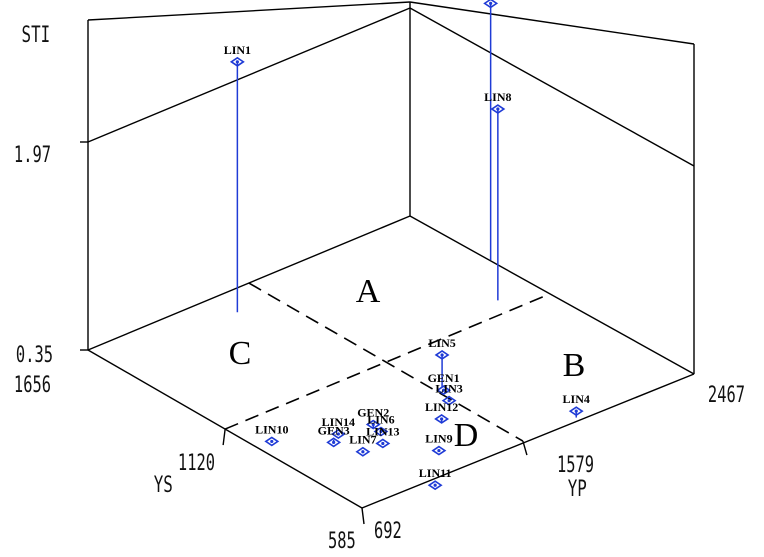  What do you see at coordinates (435, 473) in the screenshot?
I see `data-point-label: LIN11` at bounding box center [435, 473].